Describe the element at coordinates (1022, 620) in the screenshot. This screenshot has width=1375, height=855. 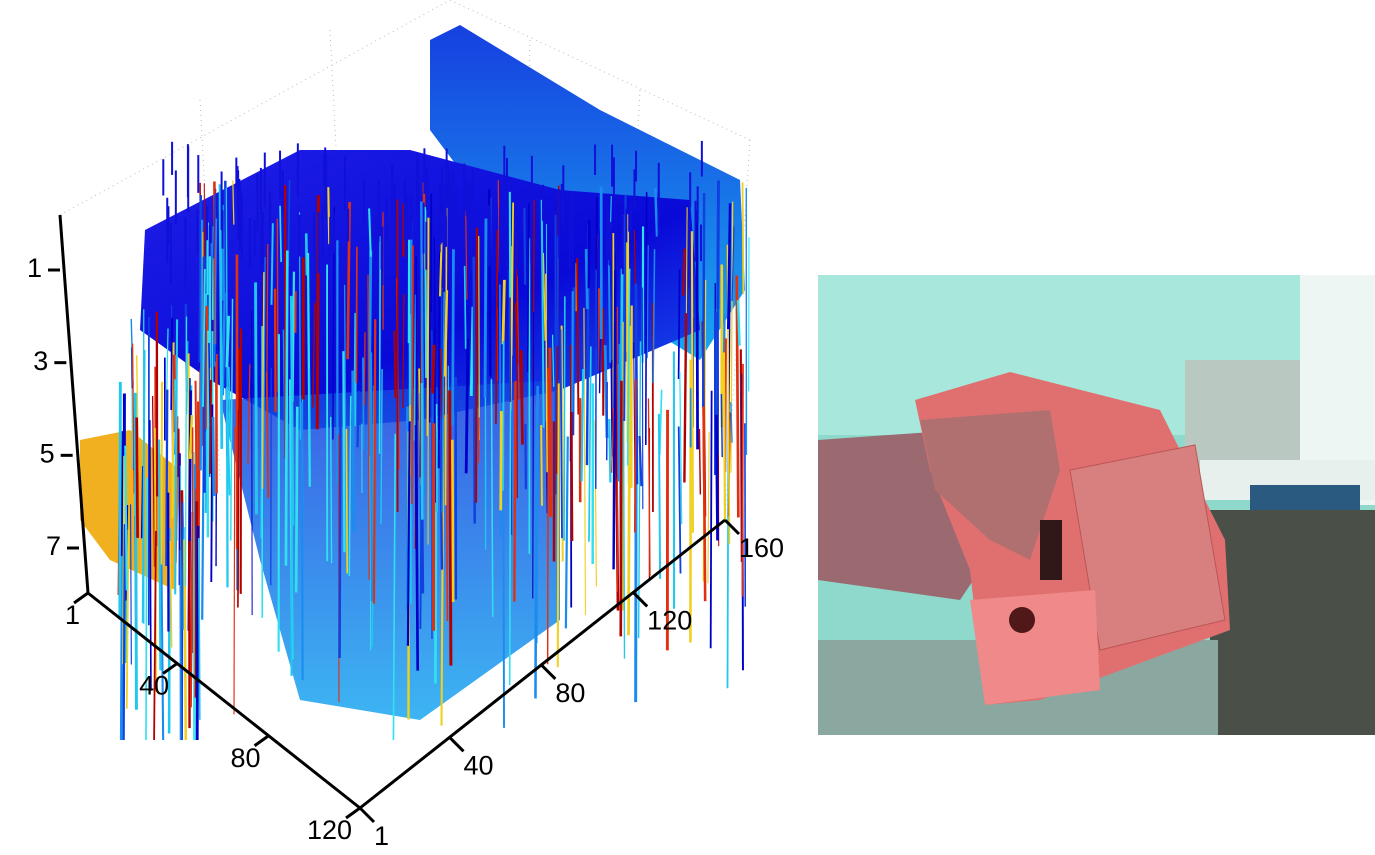
I see `photo-box-hole` at that location.